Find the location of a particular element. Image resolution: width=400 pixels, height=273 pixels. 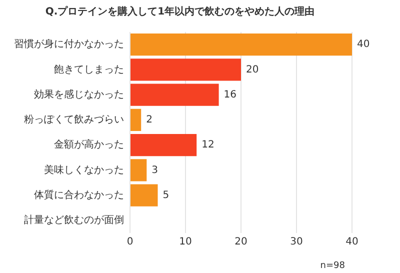

data-label: 12 is located at coordinates (208, 145).